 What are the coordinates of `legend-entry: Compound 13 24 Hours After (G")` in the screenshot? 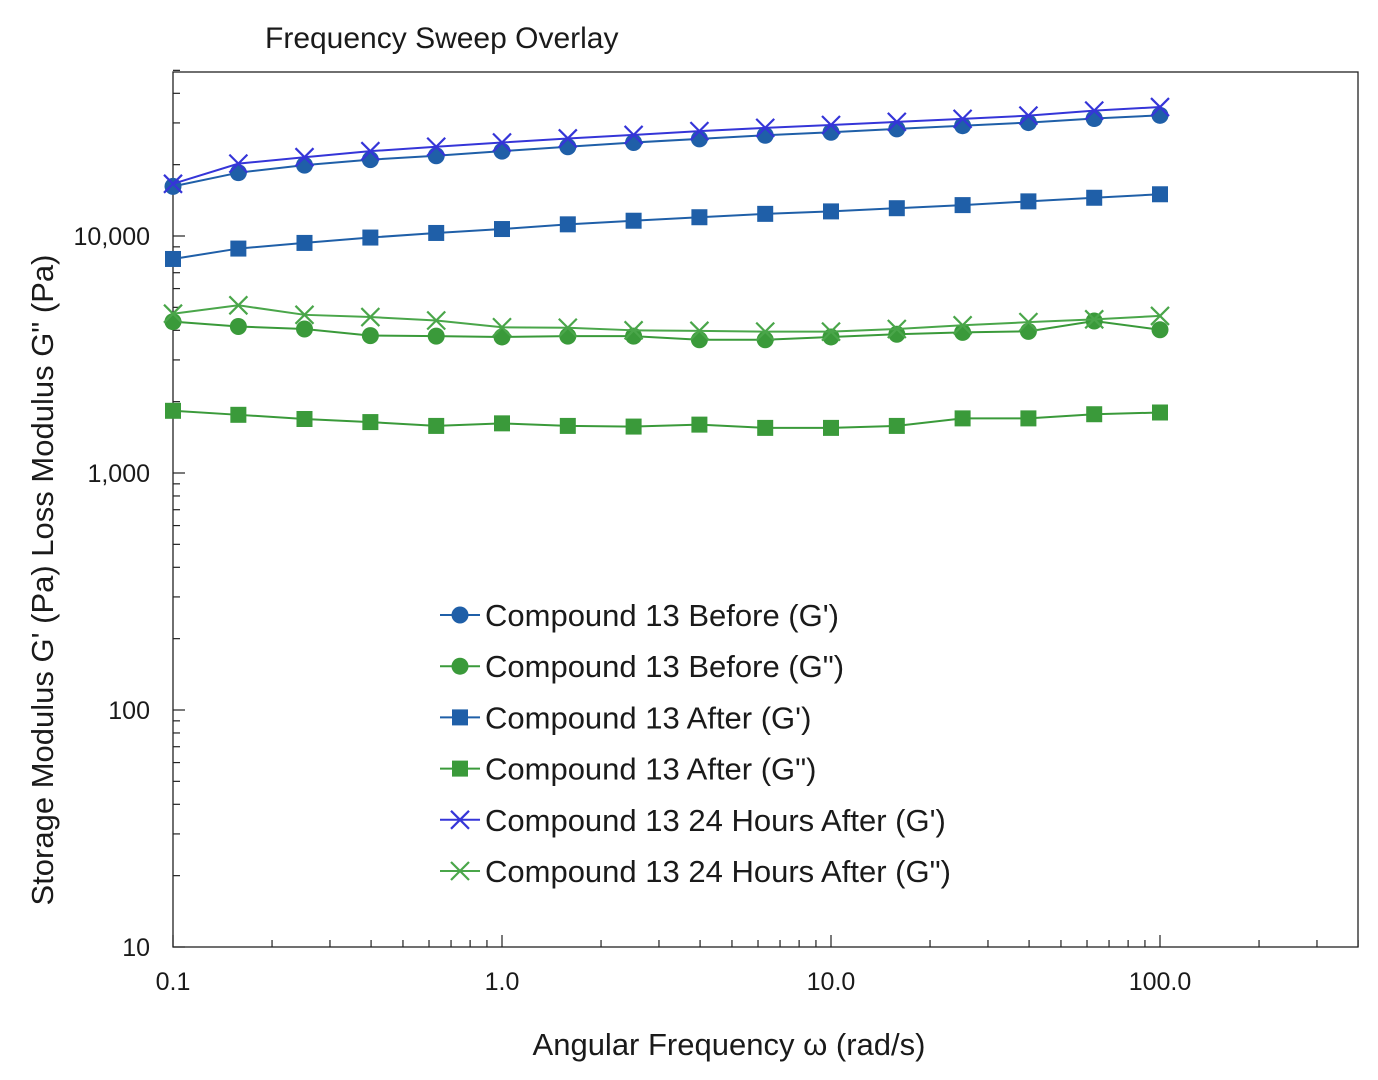 It's located at (695, 871).